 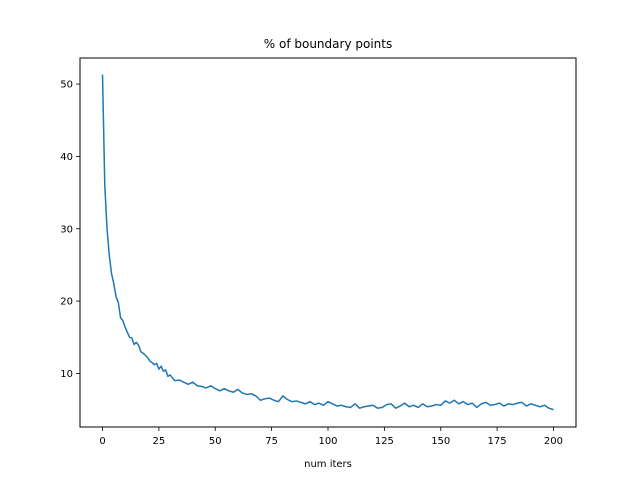 I want to click on y-tick-label: 20, so click(x=66, y=302).